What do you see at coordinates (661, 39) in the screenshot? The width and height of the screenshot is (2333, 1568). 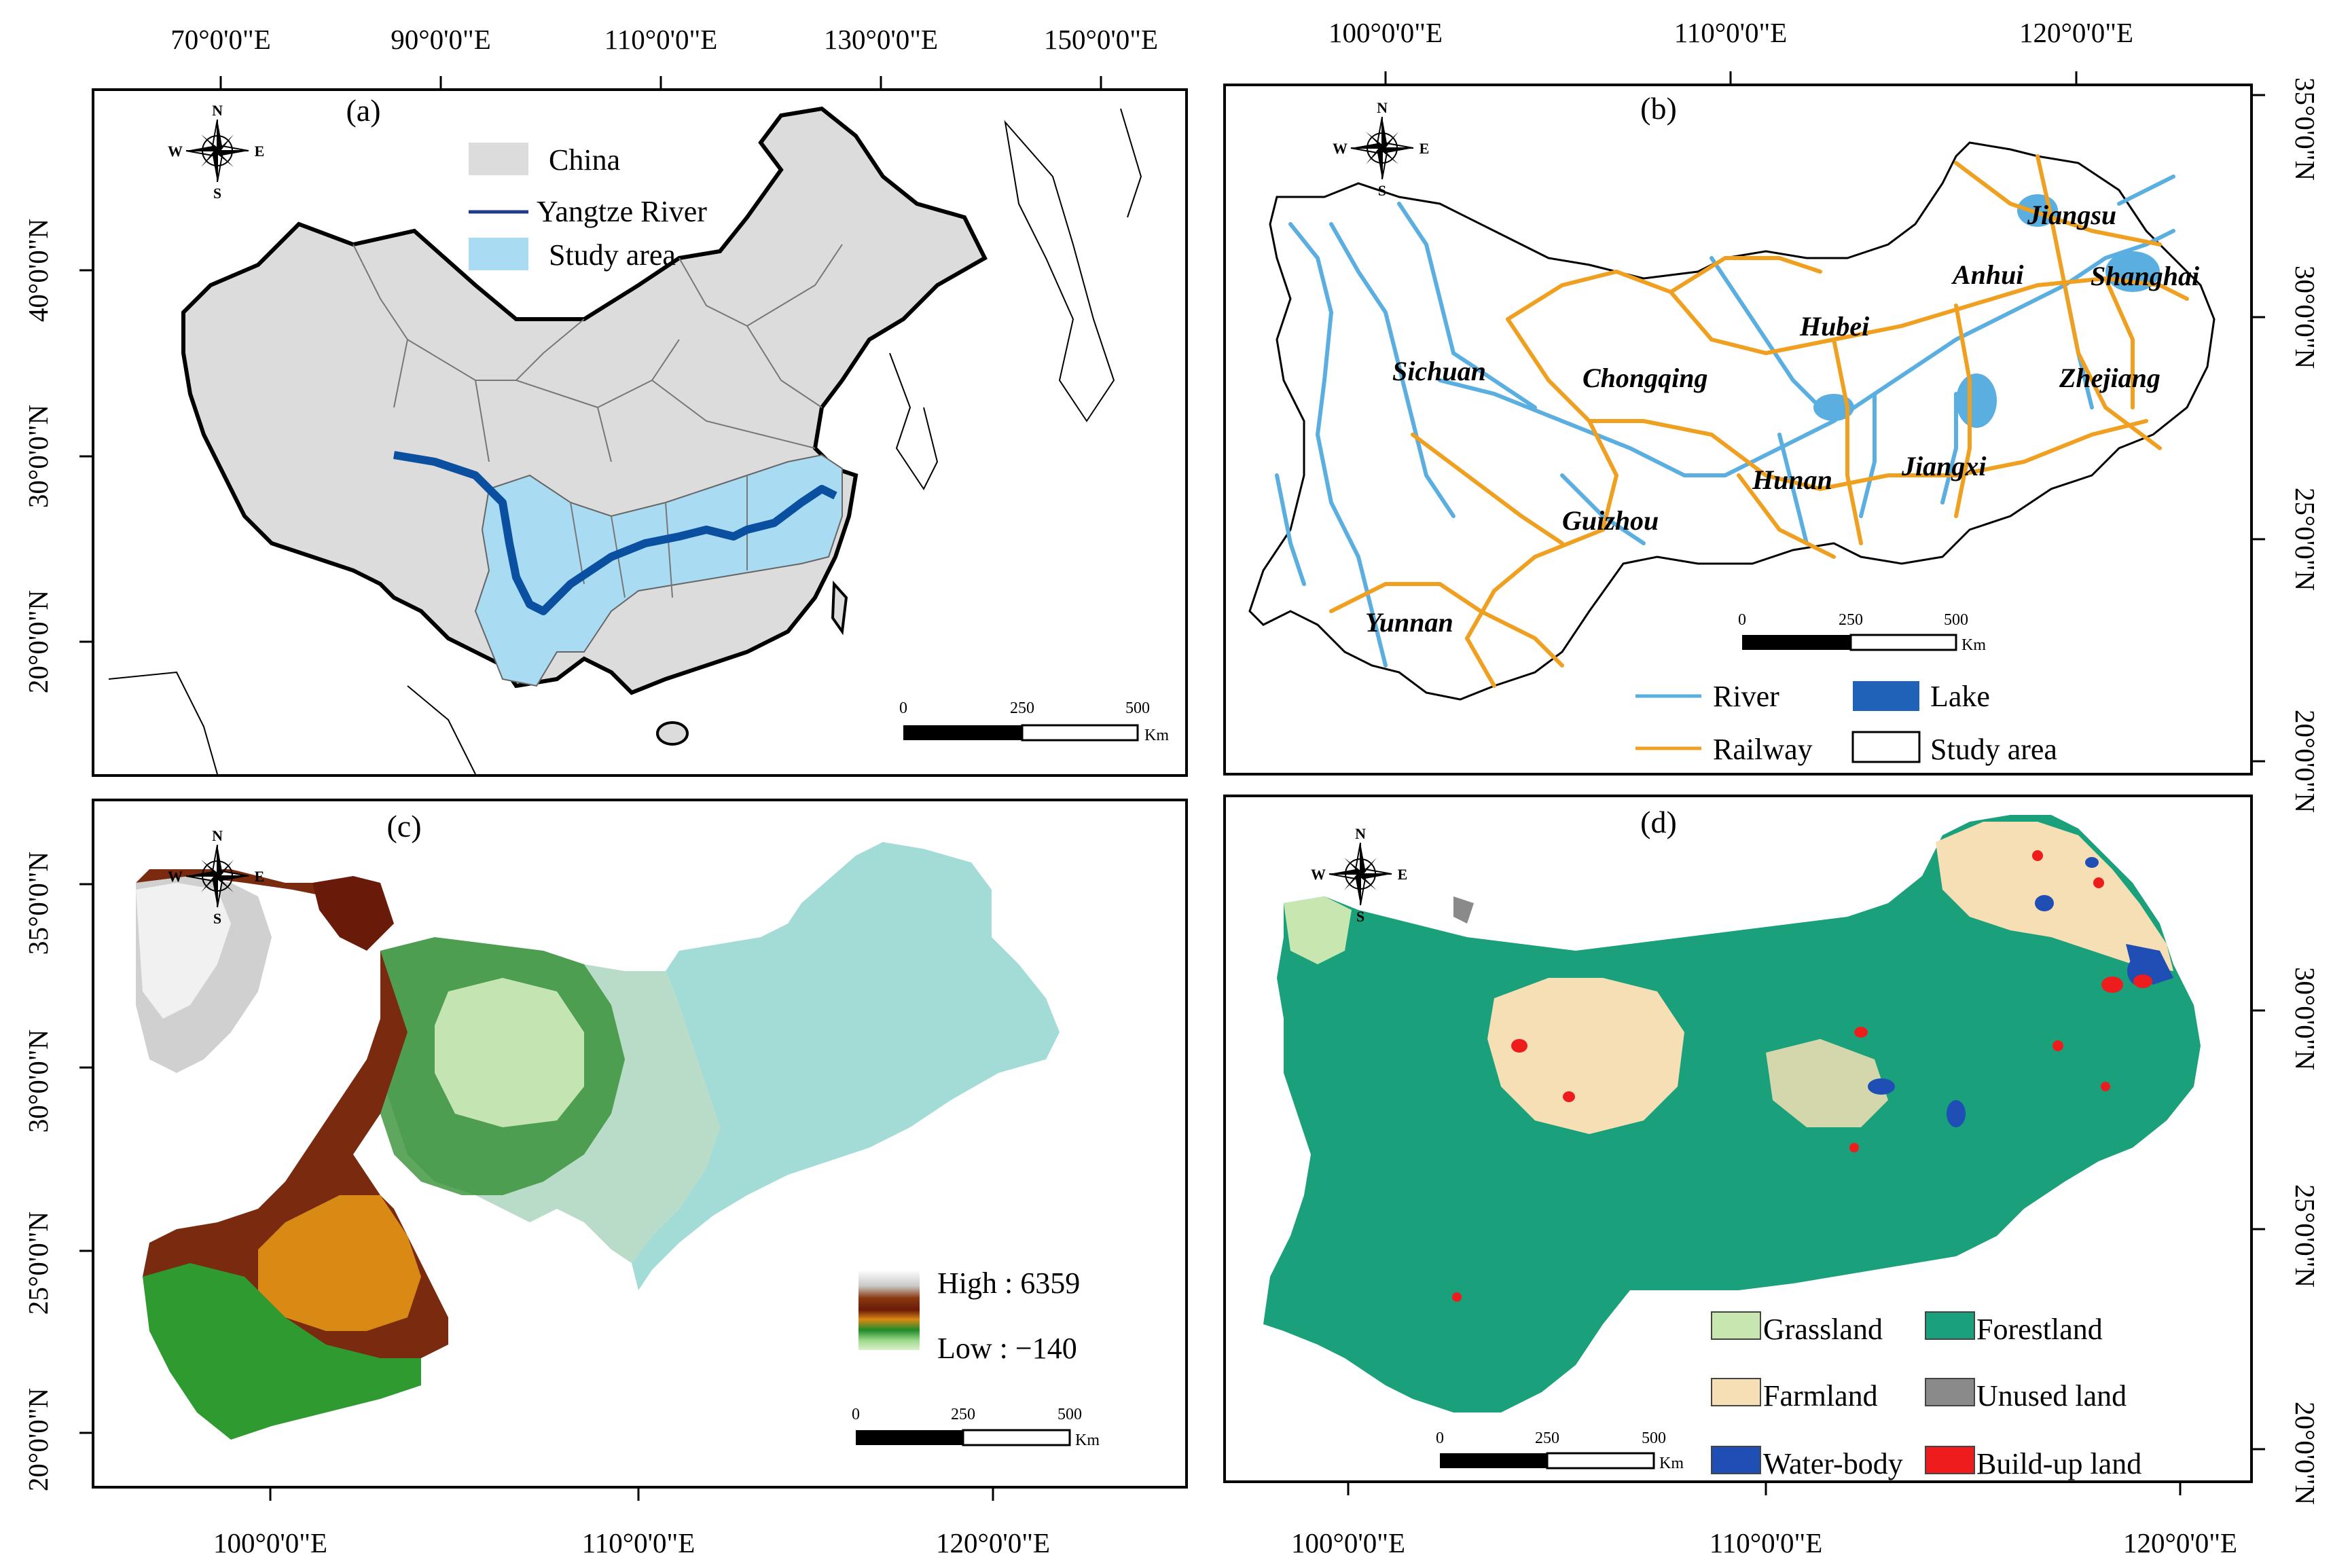 I see `tick-top-a-2: 110°0'0"E` at bounding box center [661, 39].